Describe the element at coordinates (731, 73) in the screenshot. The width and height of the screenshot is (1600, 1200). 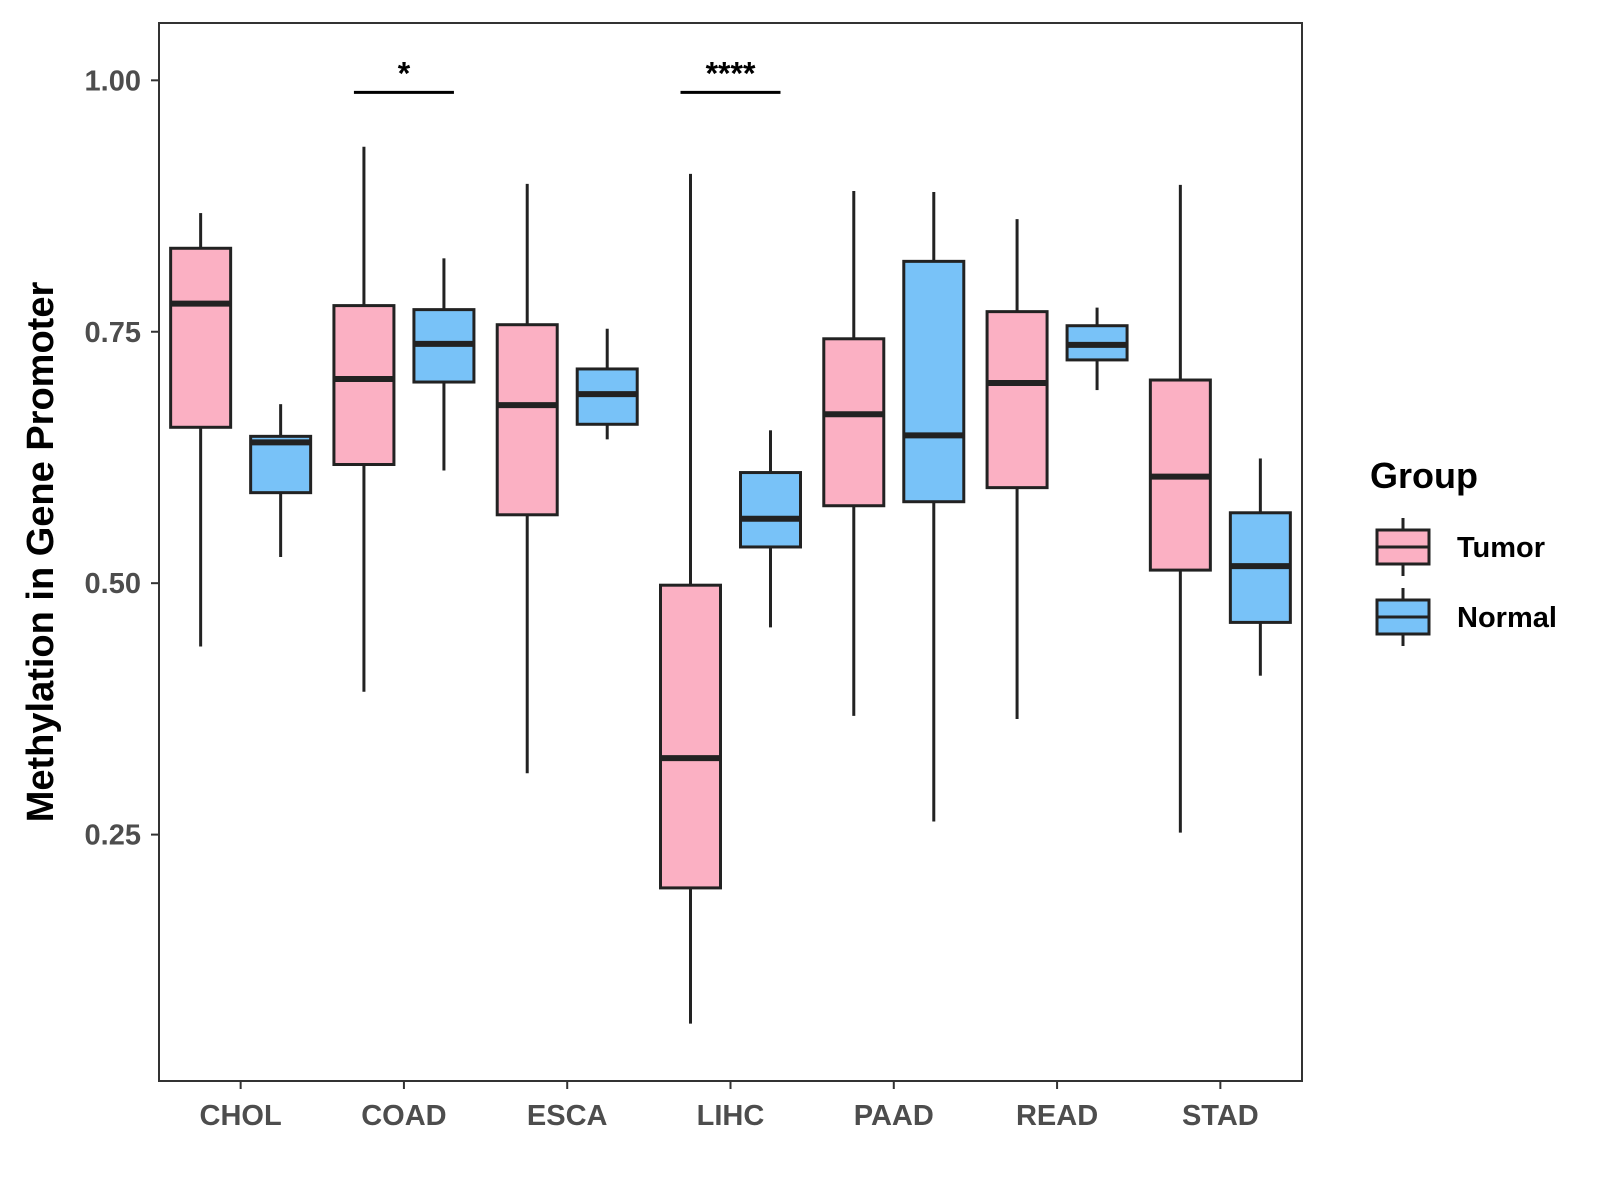
I see `significance-label-lihc: ****` at that location.